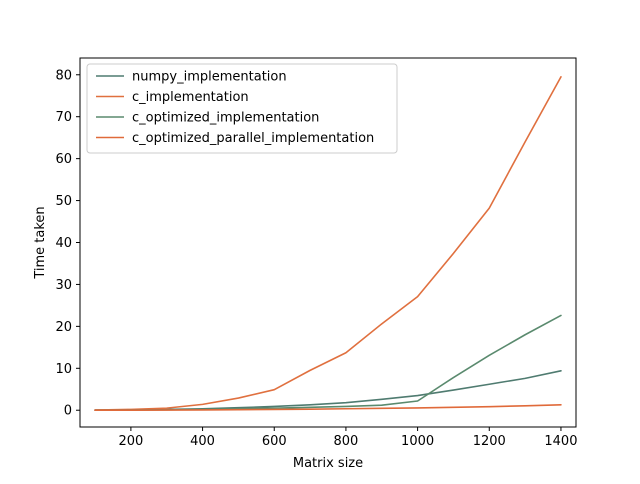  What do you see at coordinates (346, 441) in the screenshot?
I see `x-tick-label: 800` at bounding box center [346, 441].